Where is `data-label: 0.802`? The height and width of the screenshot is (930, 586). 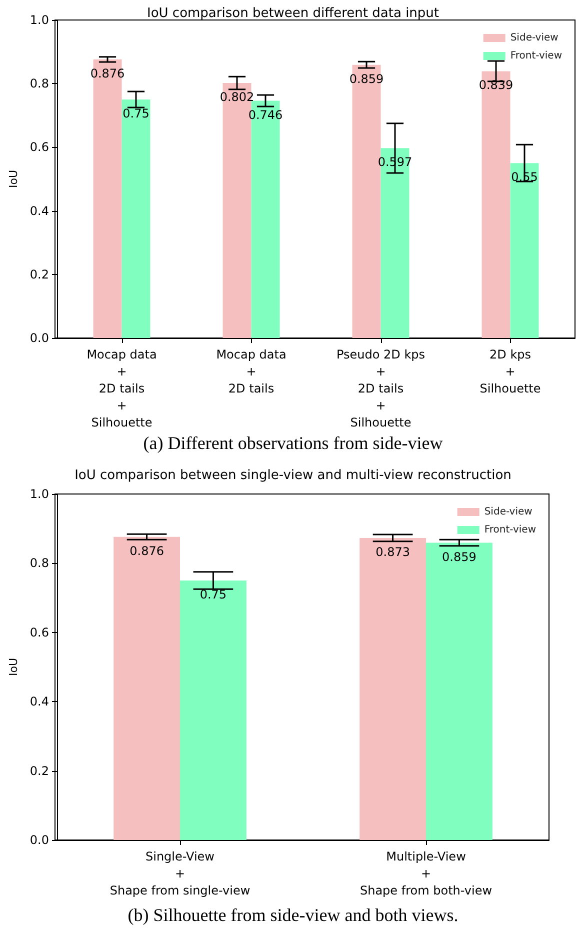
data-label: 0.802 is located at coordinates (237, 97).